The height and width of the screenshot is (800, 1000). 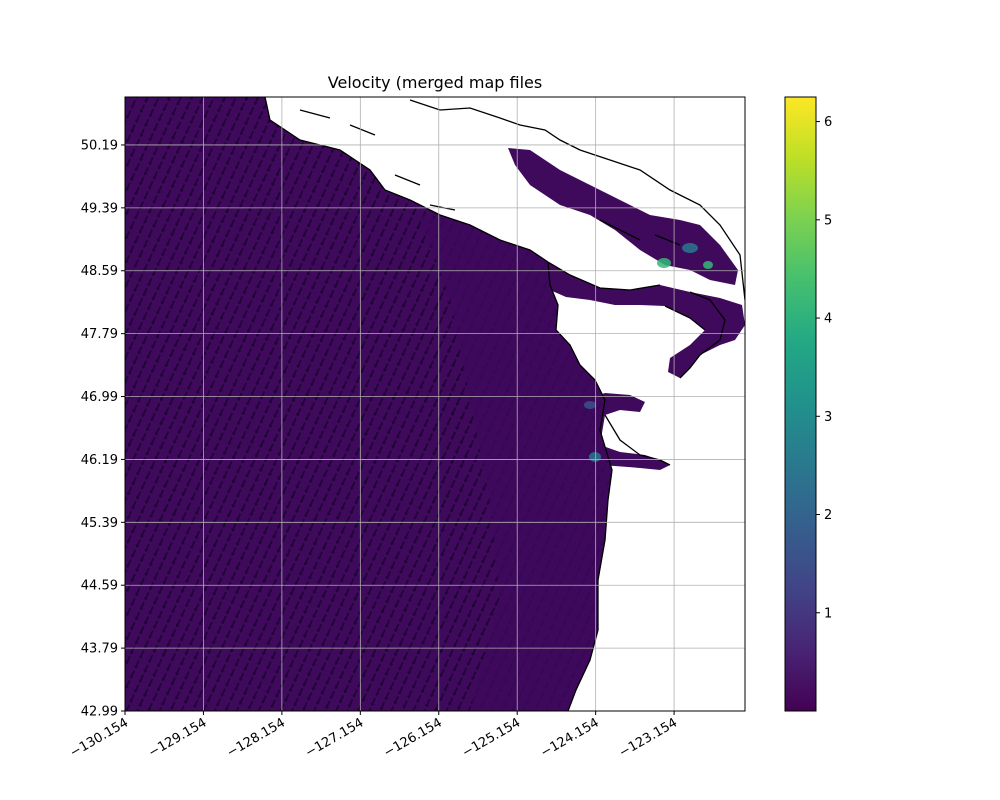 What do you see at coordinates (255, 737) in the screenshot?
I see `x-tick-label: −128.154` at bounding box center [255, 737].